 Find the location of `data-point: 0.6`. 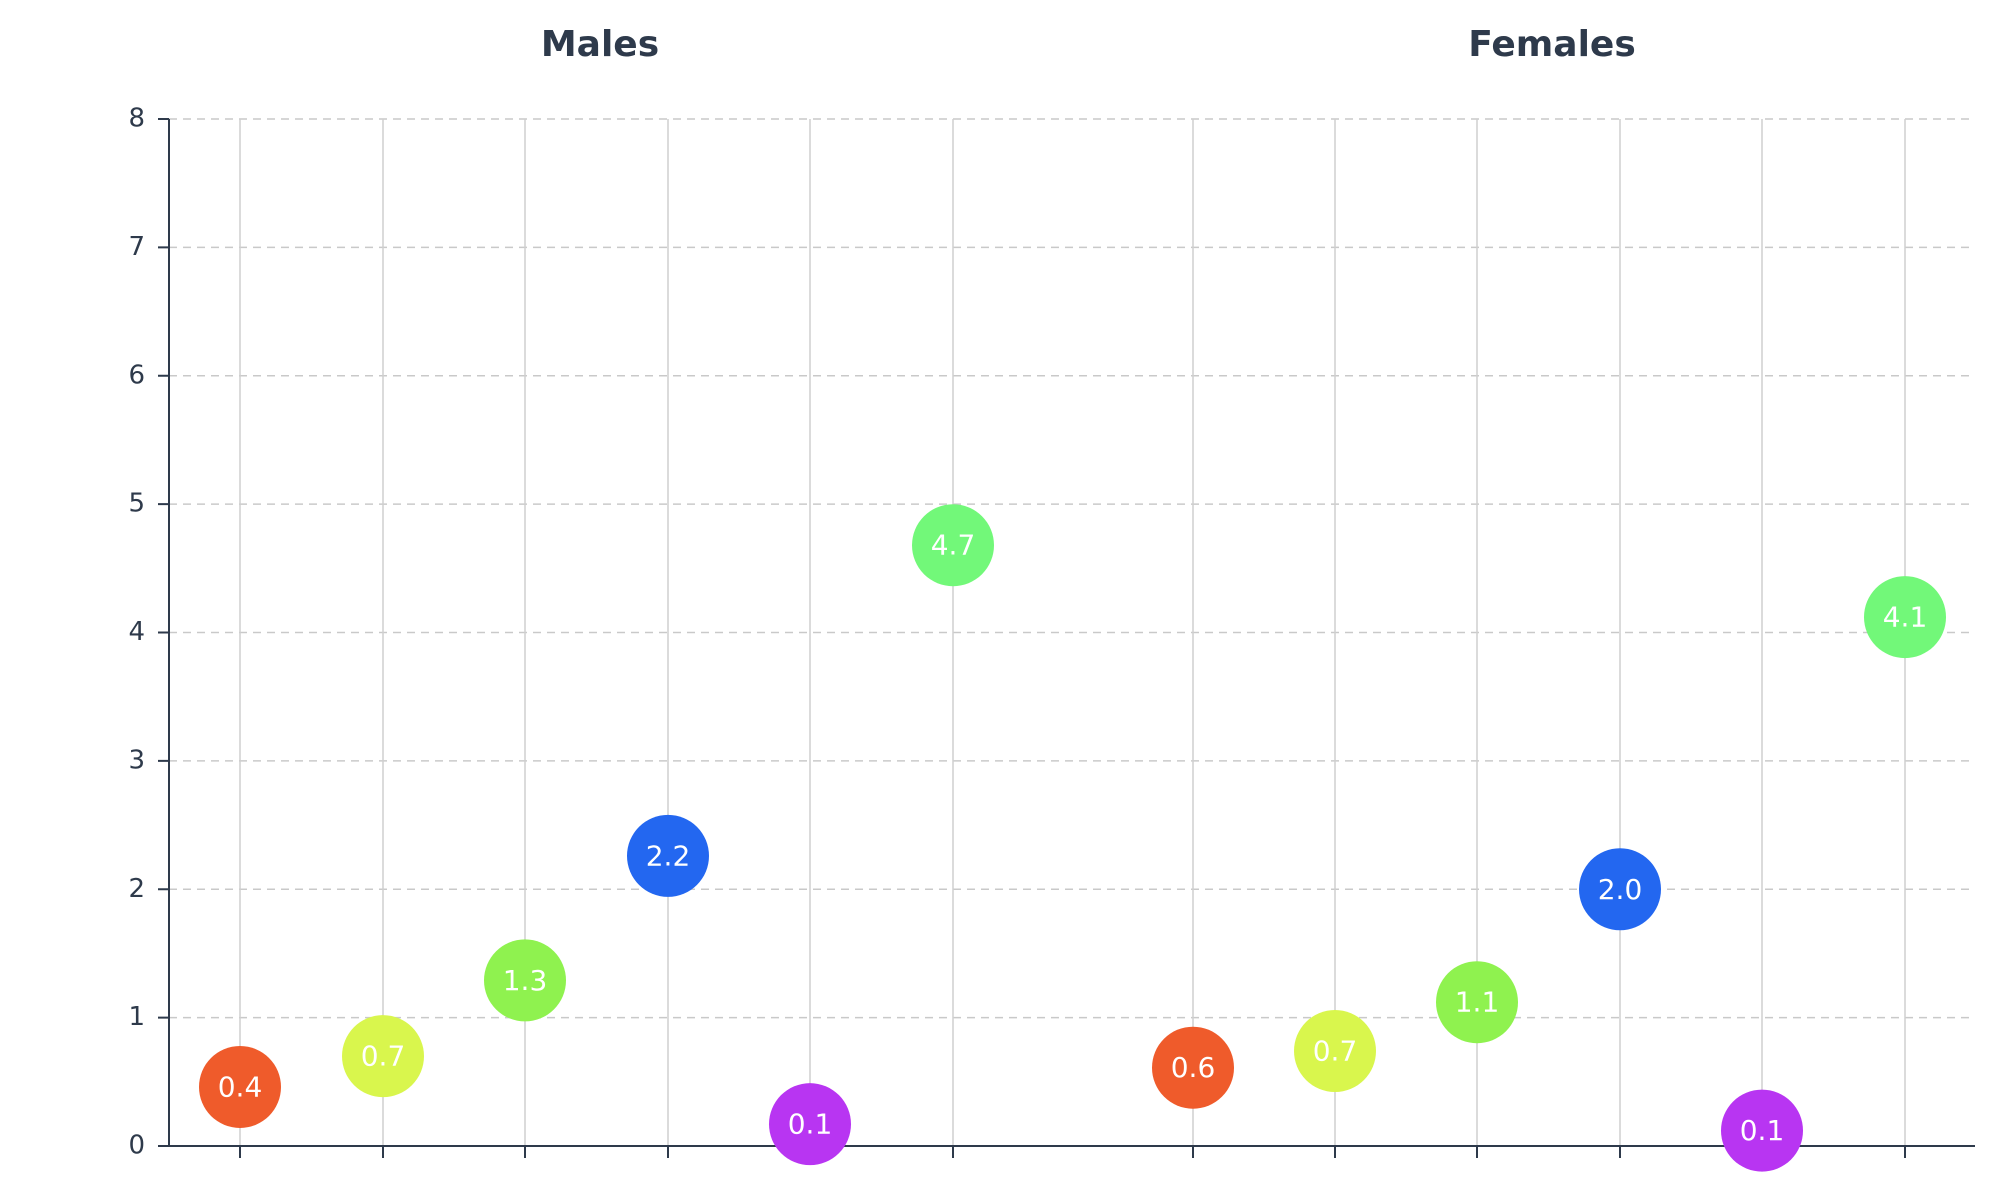

data-point: 0.6 is located at coordinates (1193, 1067).